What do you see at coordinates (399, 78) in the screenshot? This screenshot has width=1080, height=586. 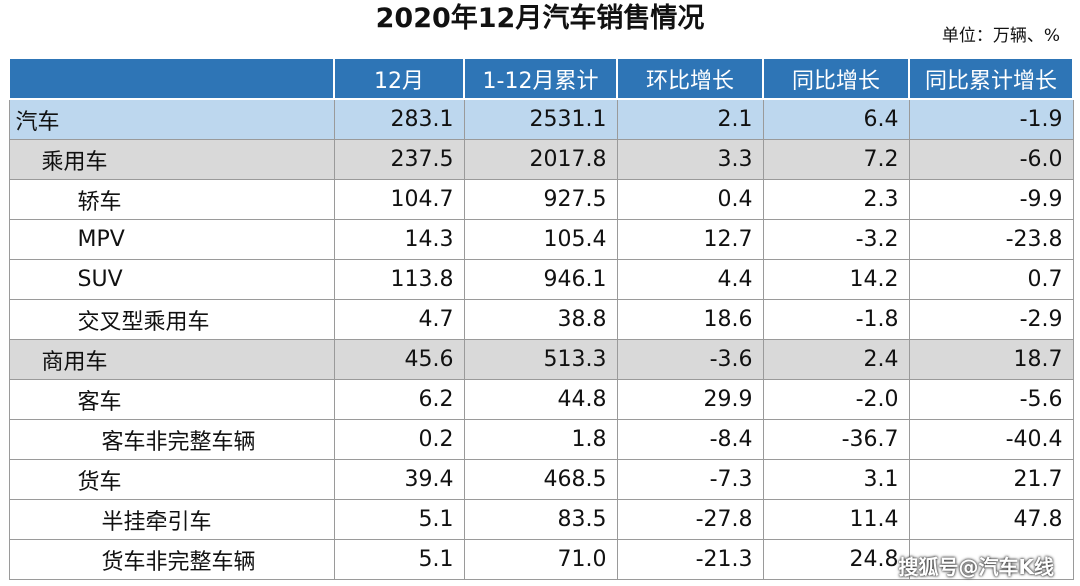 I see `header-month: 12月` at bounding box center [399, 78].